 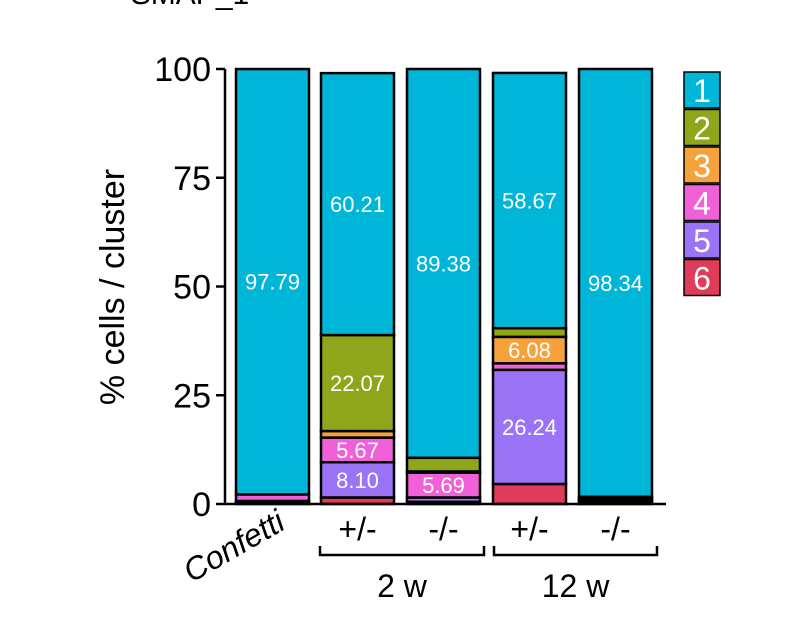 What do you see at coordinates (576, 586) in the screenshot?
I see `group-label: 12 w` at bounding box center [576, 586].